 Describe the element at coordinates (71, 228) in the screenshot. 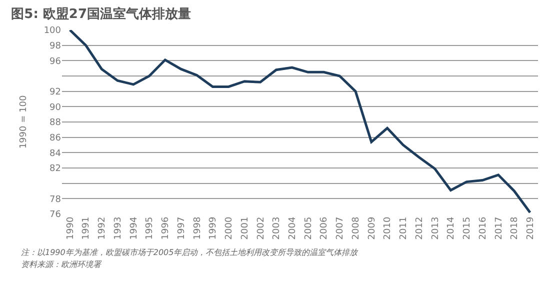

I see `x-tick-label: 1990` at that location.